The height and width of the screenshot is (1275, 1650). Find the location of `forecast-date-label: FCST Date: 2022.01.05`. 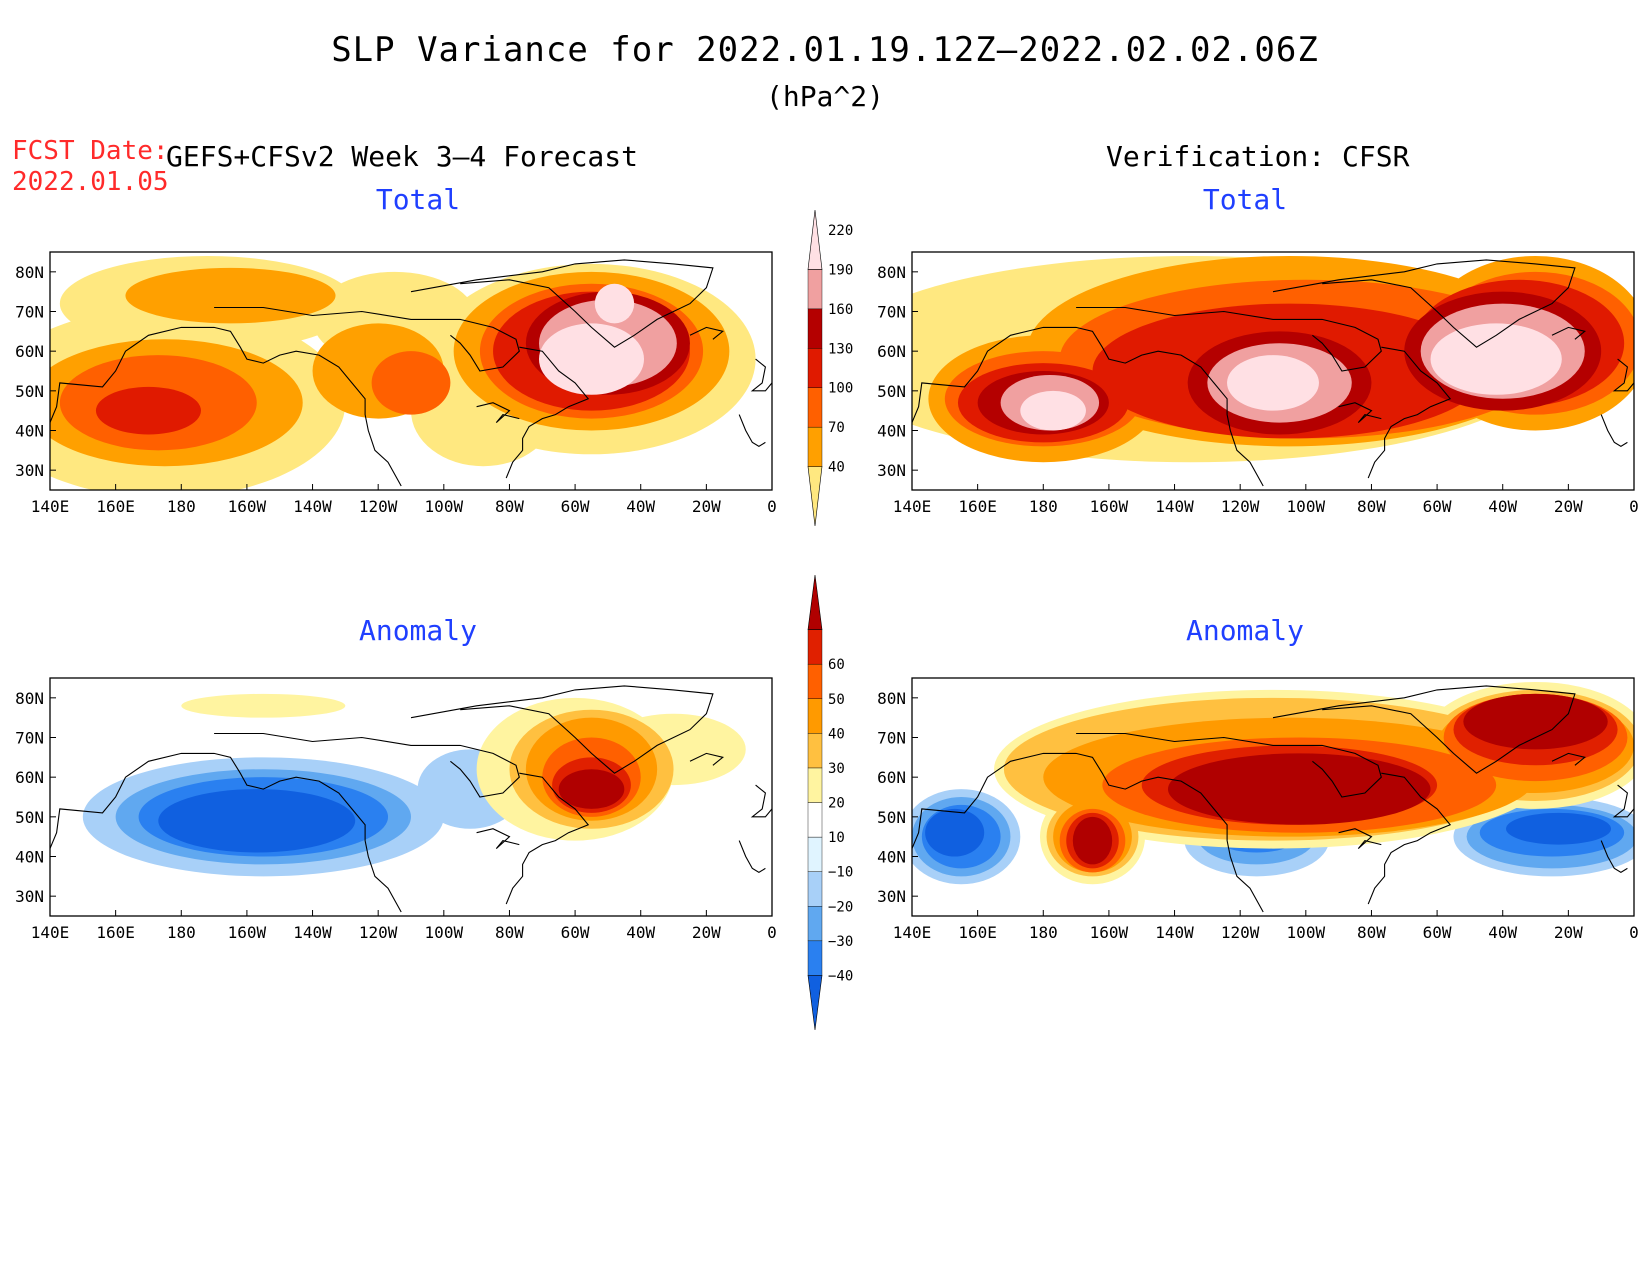

forecast-date-label: FCST Date: 2022.01.05 is located at coordinates (90, 167).